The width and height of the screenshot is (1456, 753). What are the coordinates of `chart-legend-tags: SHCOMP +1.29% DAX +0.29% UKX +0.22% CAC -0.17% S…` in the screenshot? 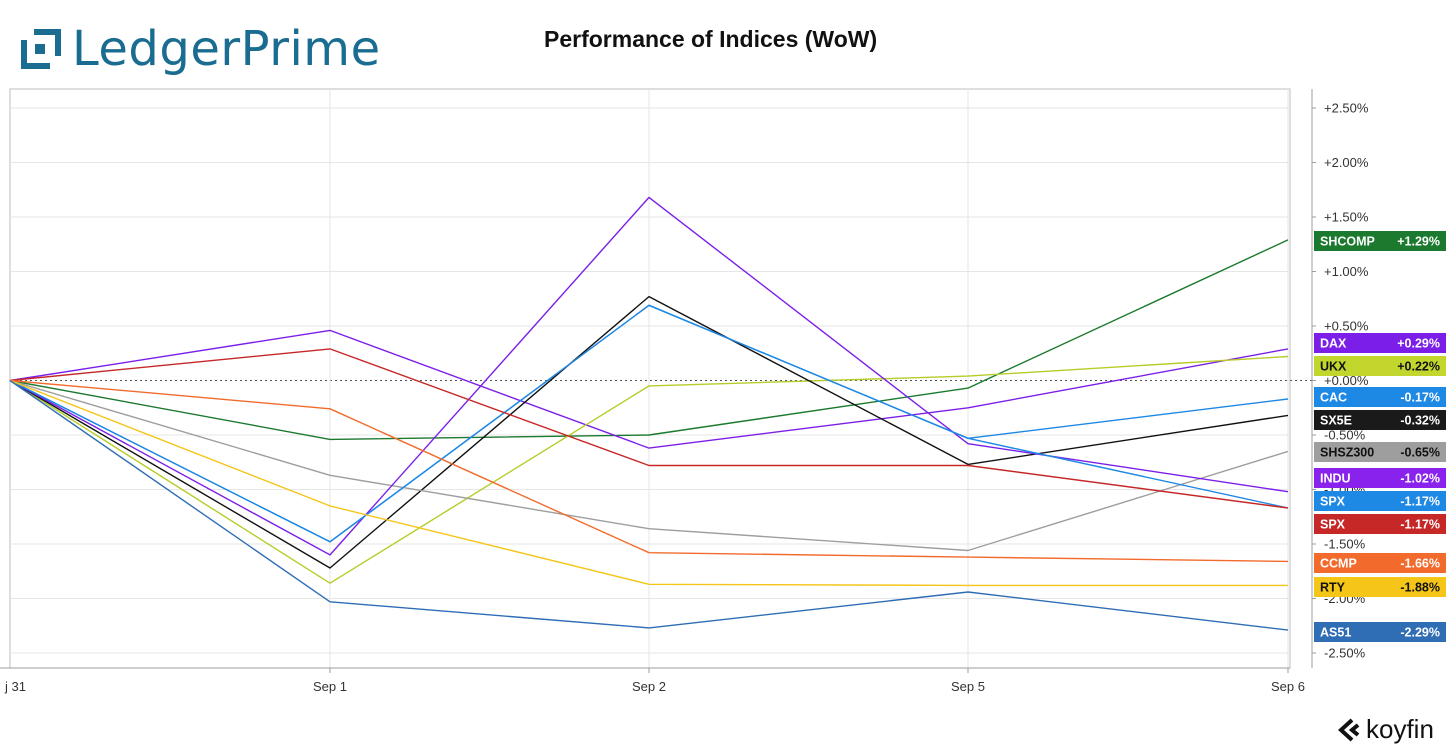 It's located at (1380, 436).